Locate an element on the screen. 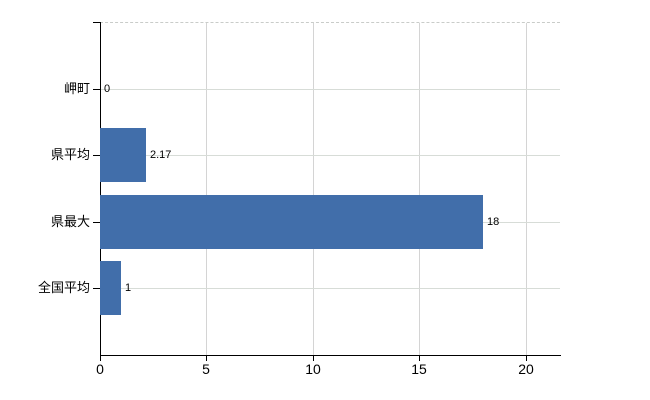  plot-top-border is located at coordinates (330, 22).